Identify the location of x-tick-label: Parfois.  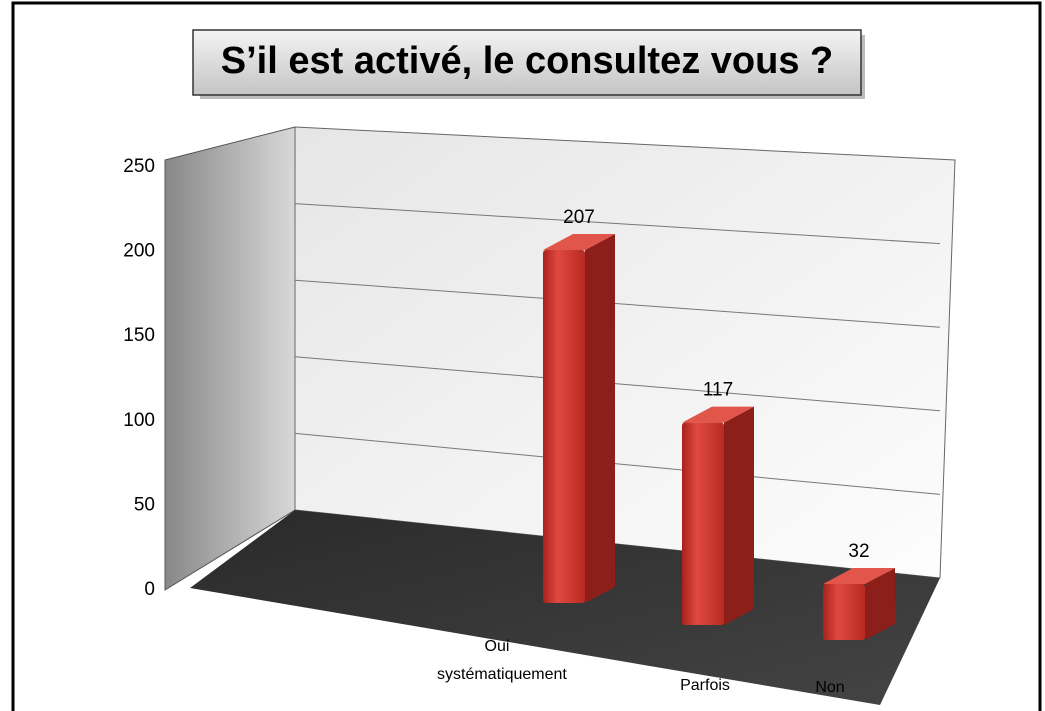
(705, 685).